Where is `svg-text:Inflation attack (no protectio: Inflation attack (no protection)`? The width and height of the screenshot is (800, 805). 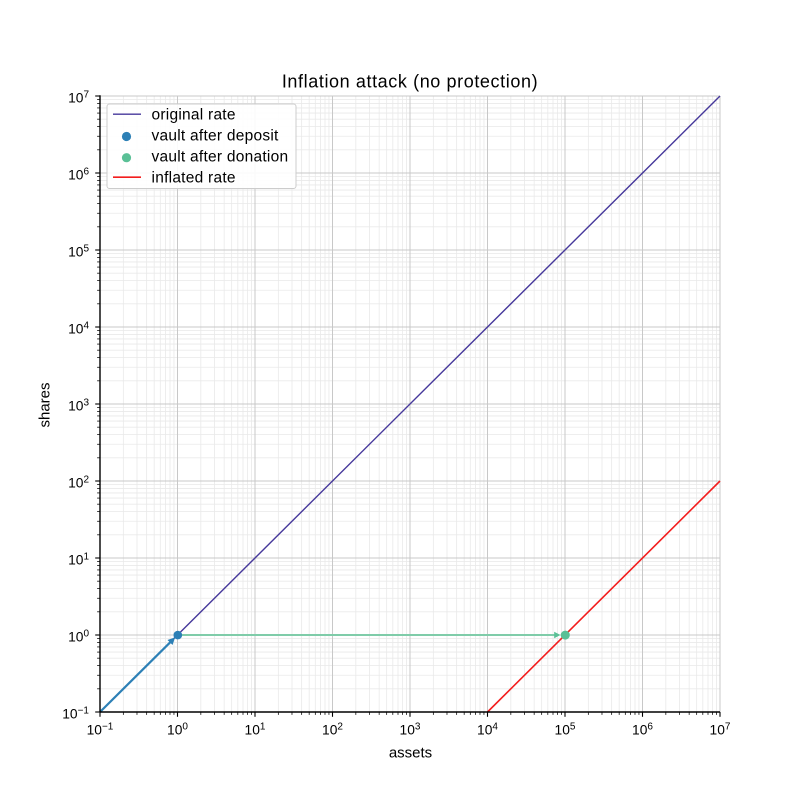
svg-text:Inflation attack (no protectio: Inflation attack (no protection) is located at coordinates (410, 82).